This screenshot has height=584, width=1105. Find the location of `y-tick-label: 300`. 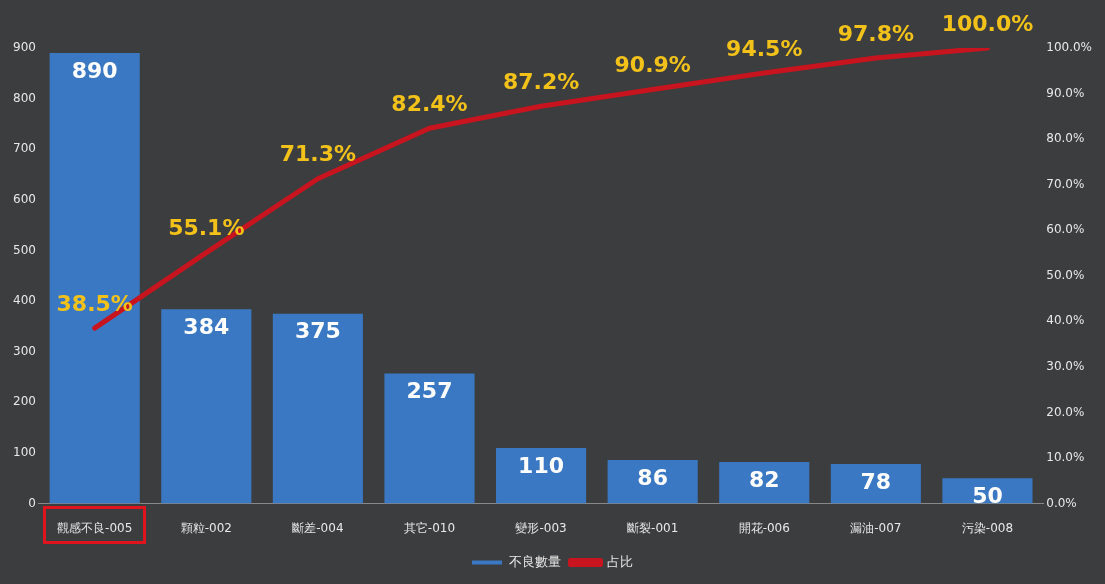

y-tick-label: 300 is located at coordinates (24, 350).